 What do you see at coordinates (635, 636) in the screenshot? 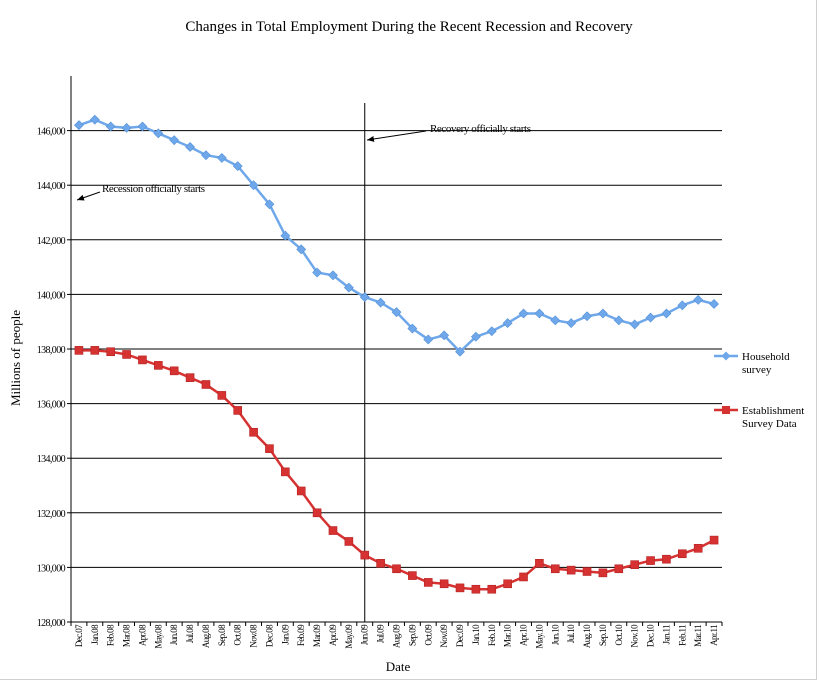
I see `x-tick-label: Nov.10` at bounding box center [635, 636].